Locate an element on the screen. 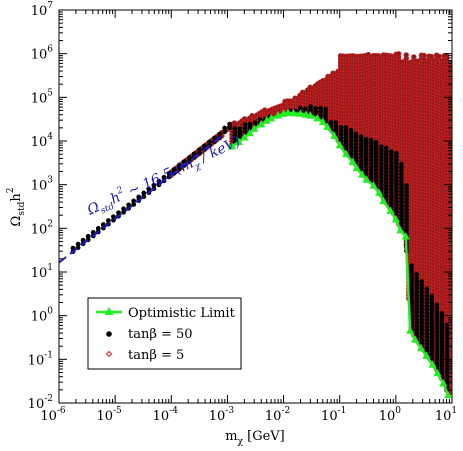 The height and width of the screenshot is (451, 463). legend-label-tanb5: tanβ = 5 is located at coordinates (156, 355).